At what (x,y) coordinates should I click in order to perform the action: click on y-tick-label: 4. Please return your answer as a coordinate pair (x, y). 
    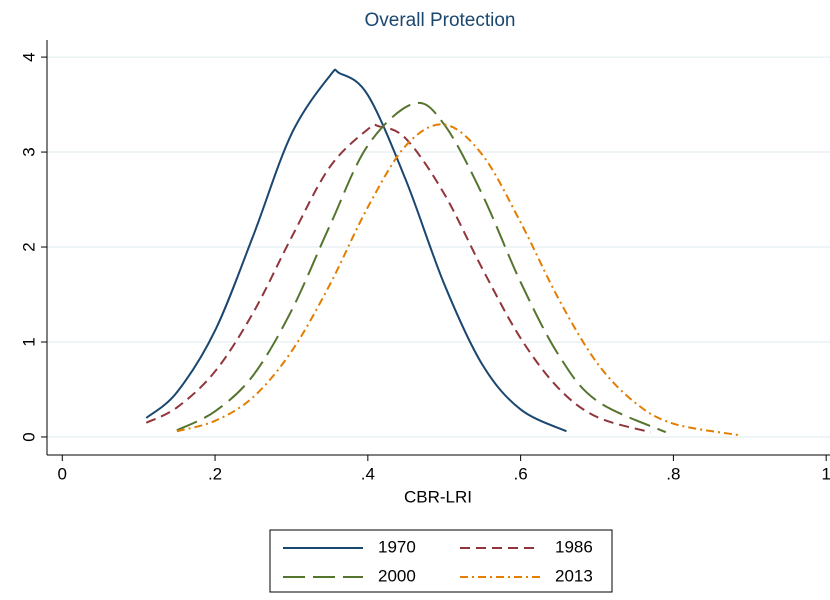
    Looking at the image, I should click on (28, 56).